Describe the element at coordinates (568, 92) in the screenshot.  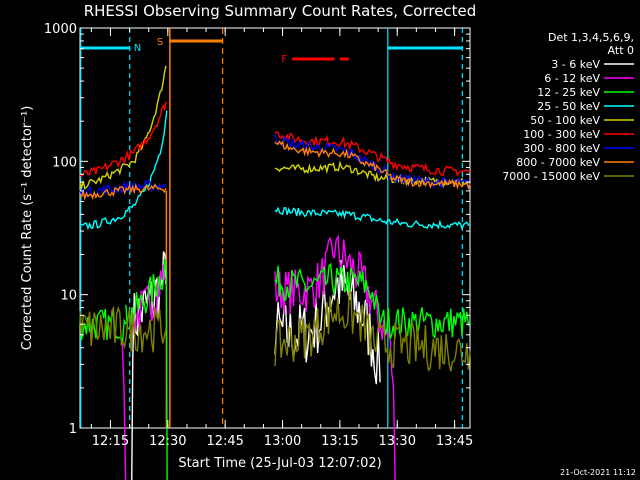
I see `legend-label-12-25-kev: 12 - 25 keV` at that location.